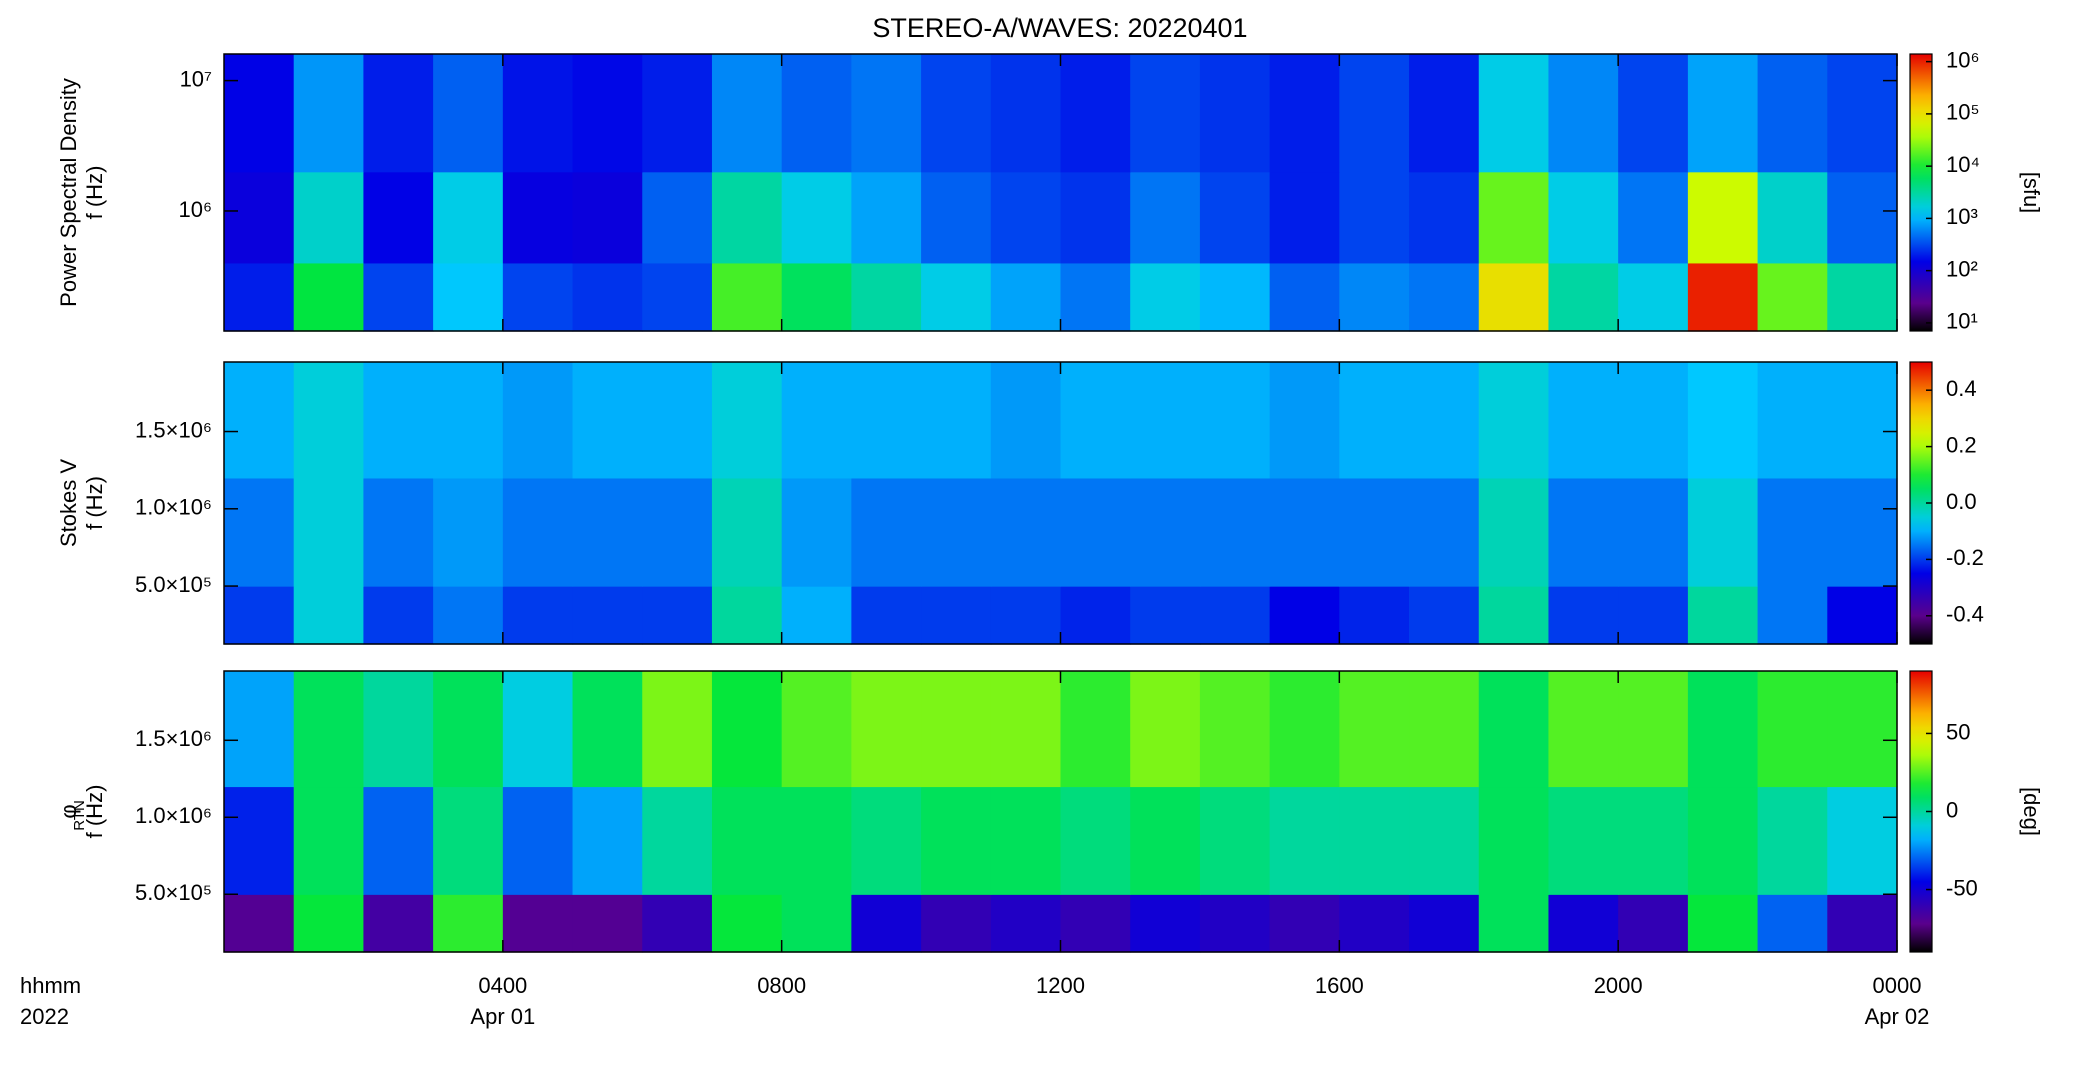  I want to click on y-axis-label: Power Spectral Density, so click(68, 192).